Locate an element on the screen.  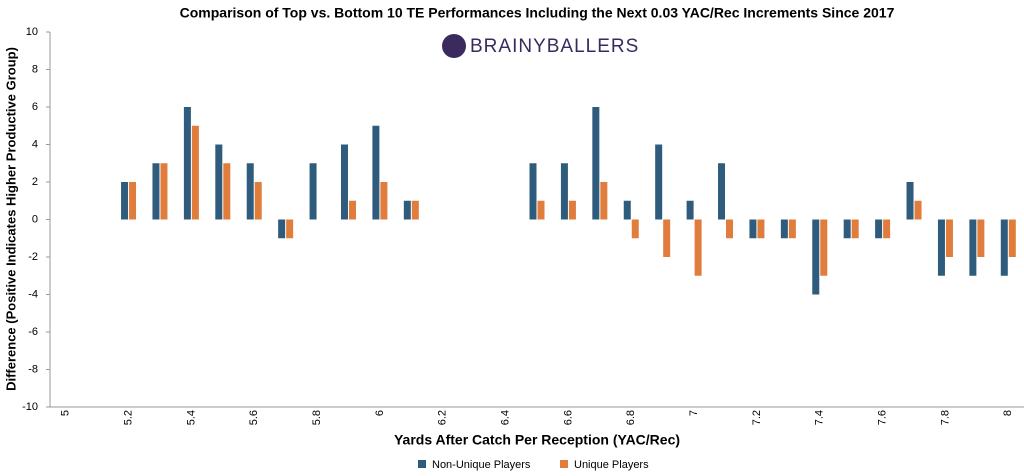
x-tick-label: 7.6 is located at coordinates (883, 417).